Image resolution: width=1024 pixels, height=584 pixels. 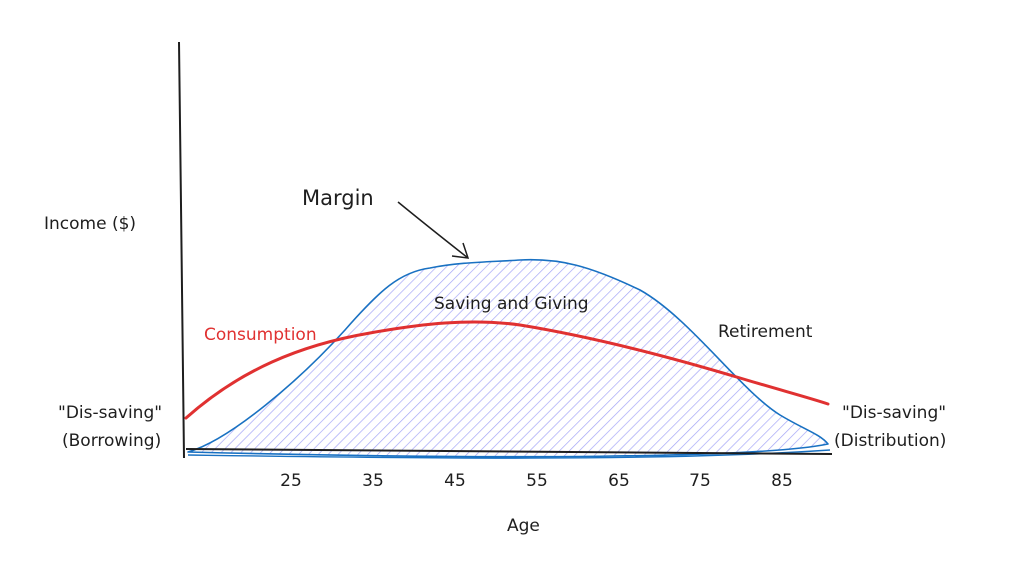 I want to click on x-tick-label: 55, so click(x=537, y=481).